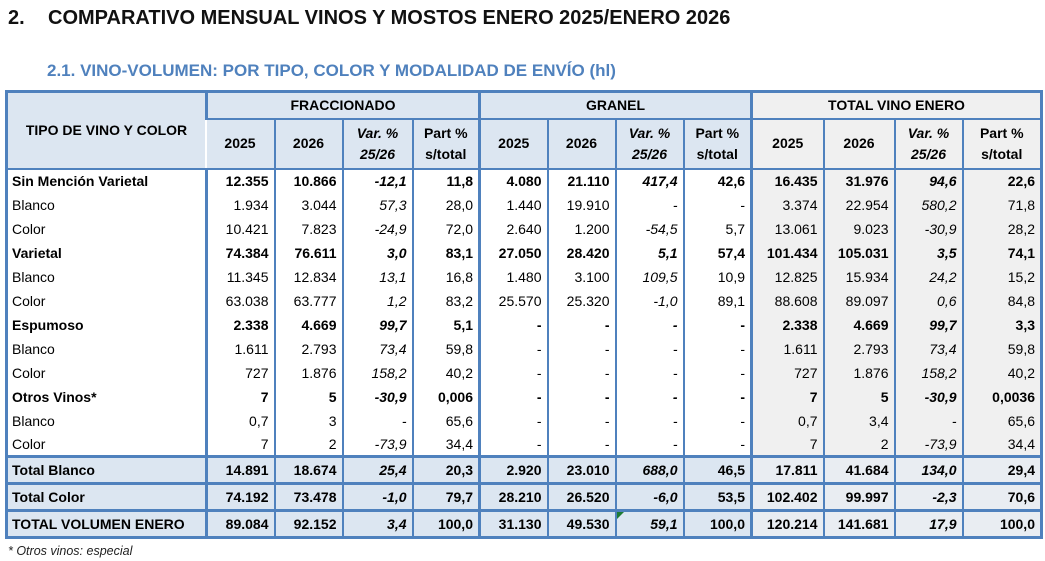 This screenshot has width=1045, height=561. What do you see at coordinates (787, 444) in the screenshot?
I see `cell-total-col0: 7` at bounding box center [787, 444].